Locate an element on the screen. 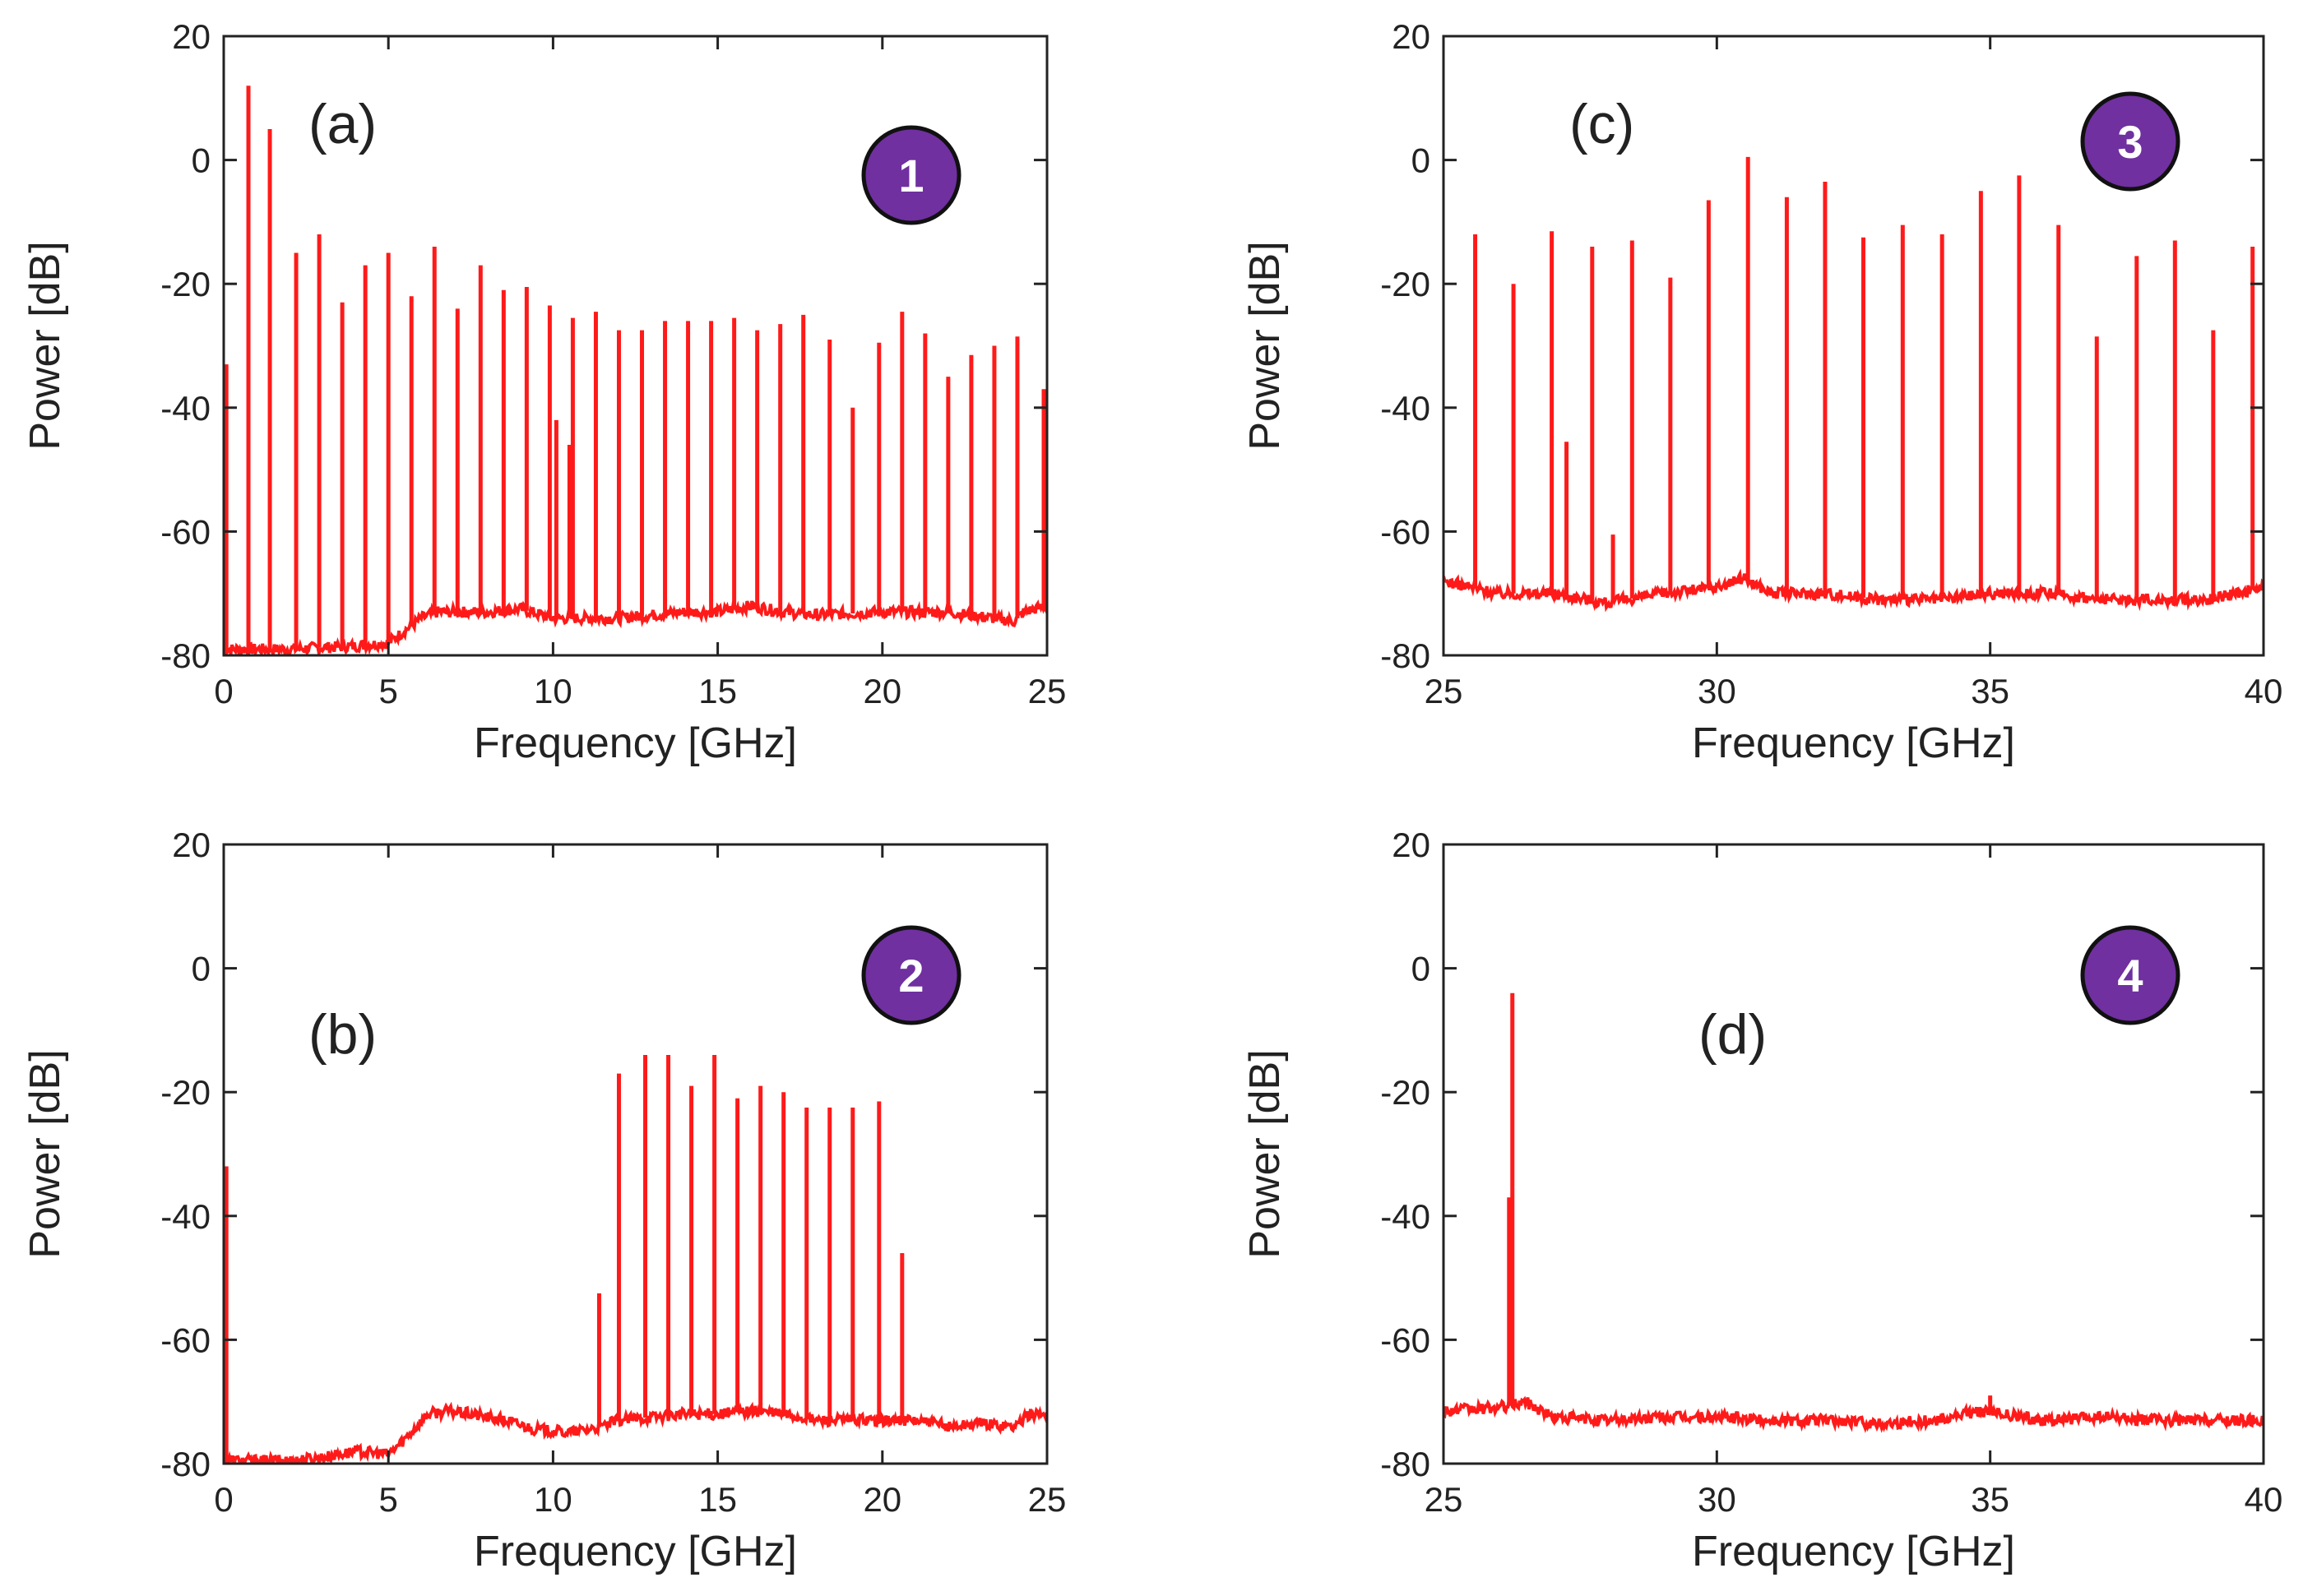  badge-number: 4 is located at coordinates (2130, 976).